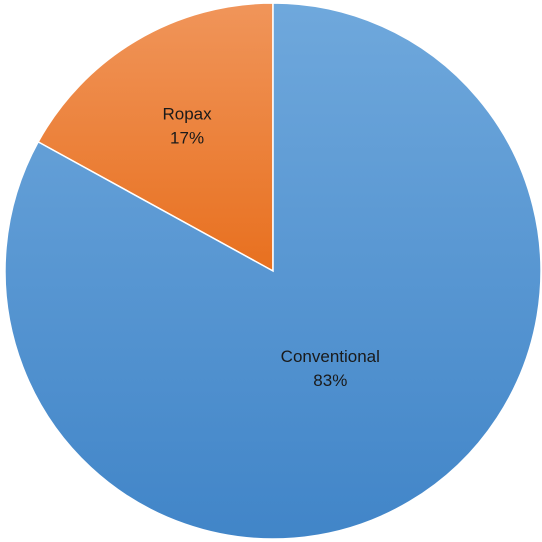 This screenshot has height=542, width=542. Describe the element at coordinates (187, 114) in the screenshot. I see `slice-label-ropax: Ropax` at that location.